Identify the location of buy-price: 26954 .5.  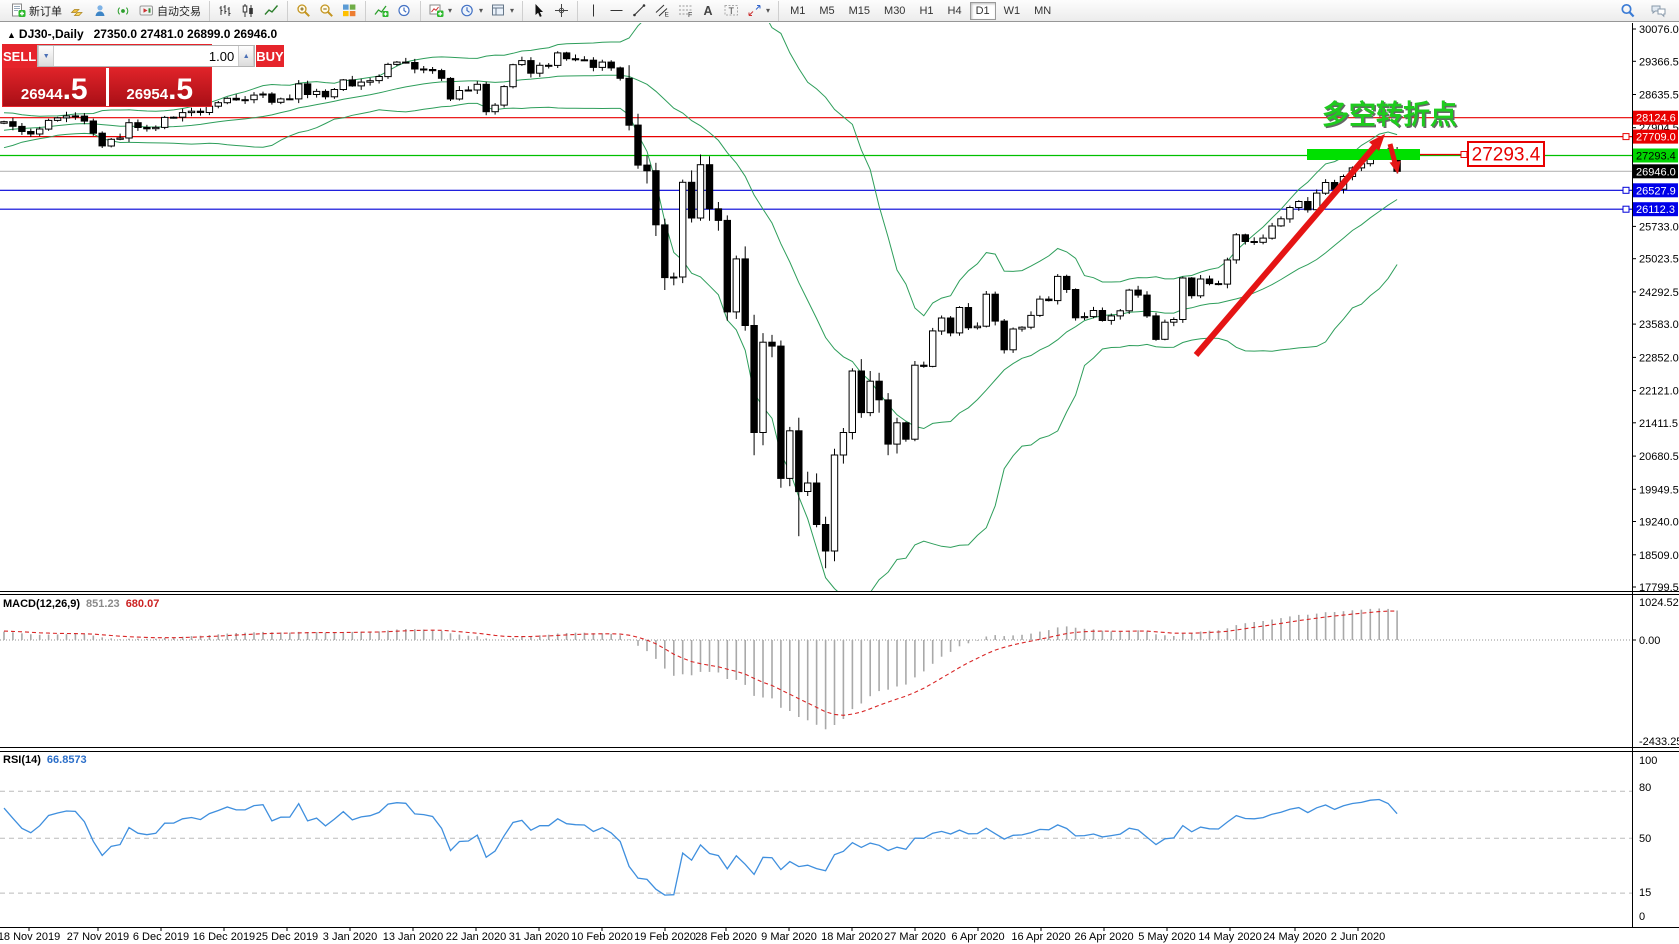
(159, 87).